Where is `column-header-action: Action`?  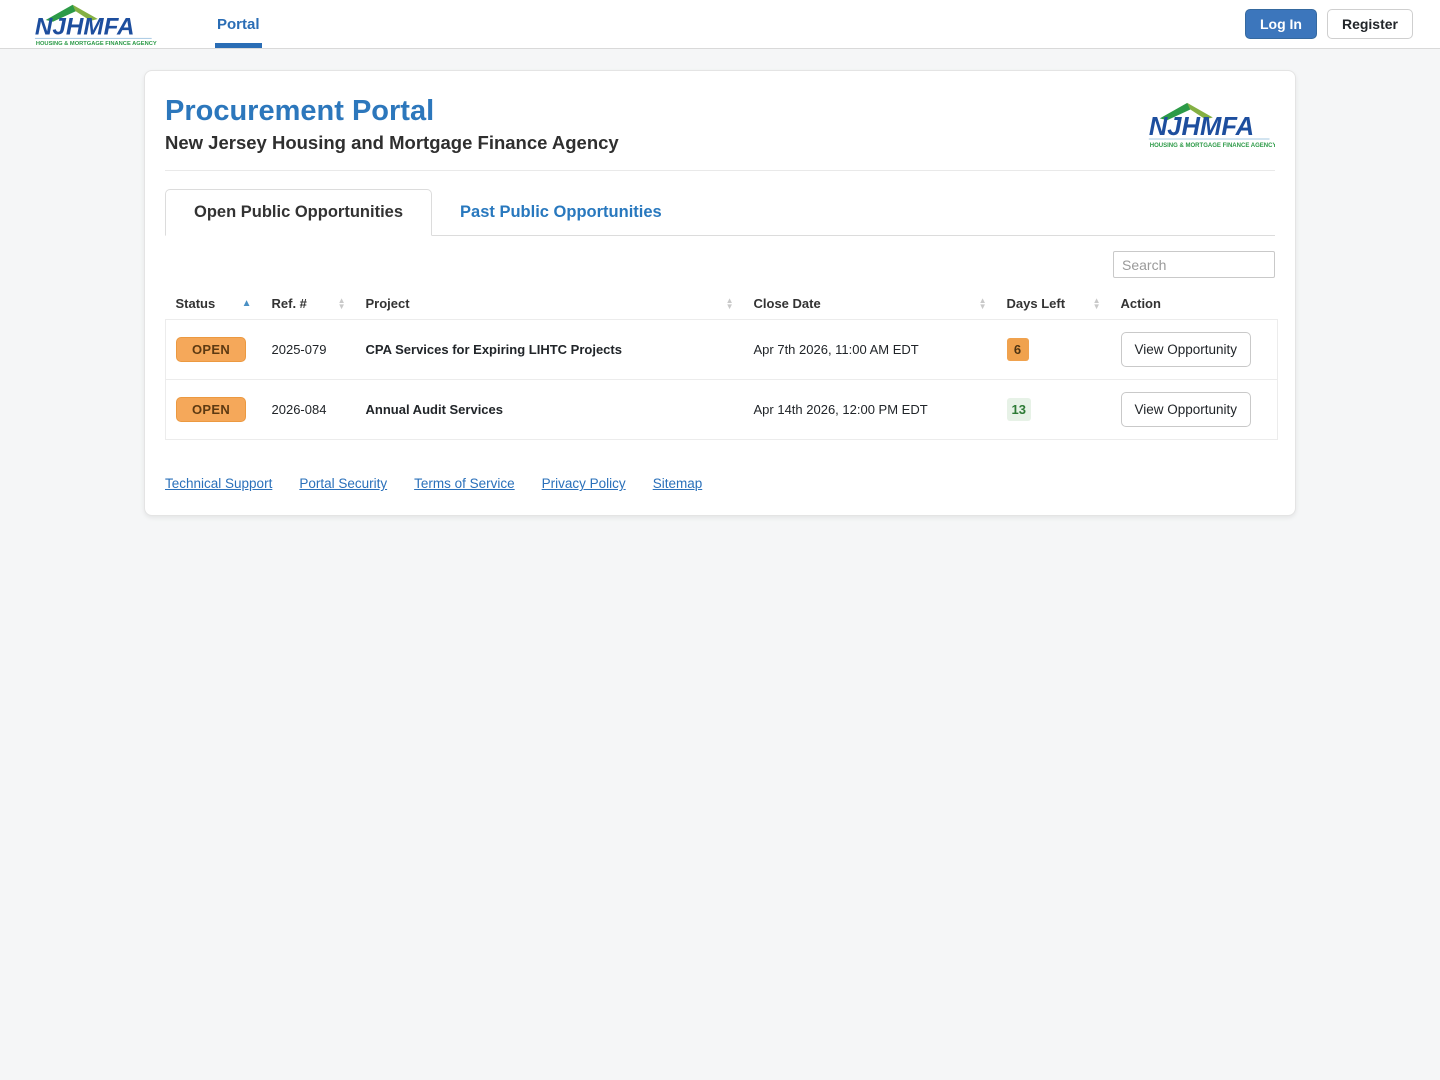
column-header-action: Action is located at coordinates (1140, 304).